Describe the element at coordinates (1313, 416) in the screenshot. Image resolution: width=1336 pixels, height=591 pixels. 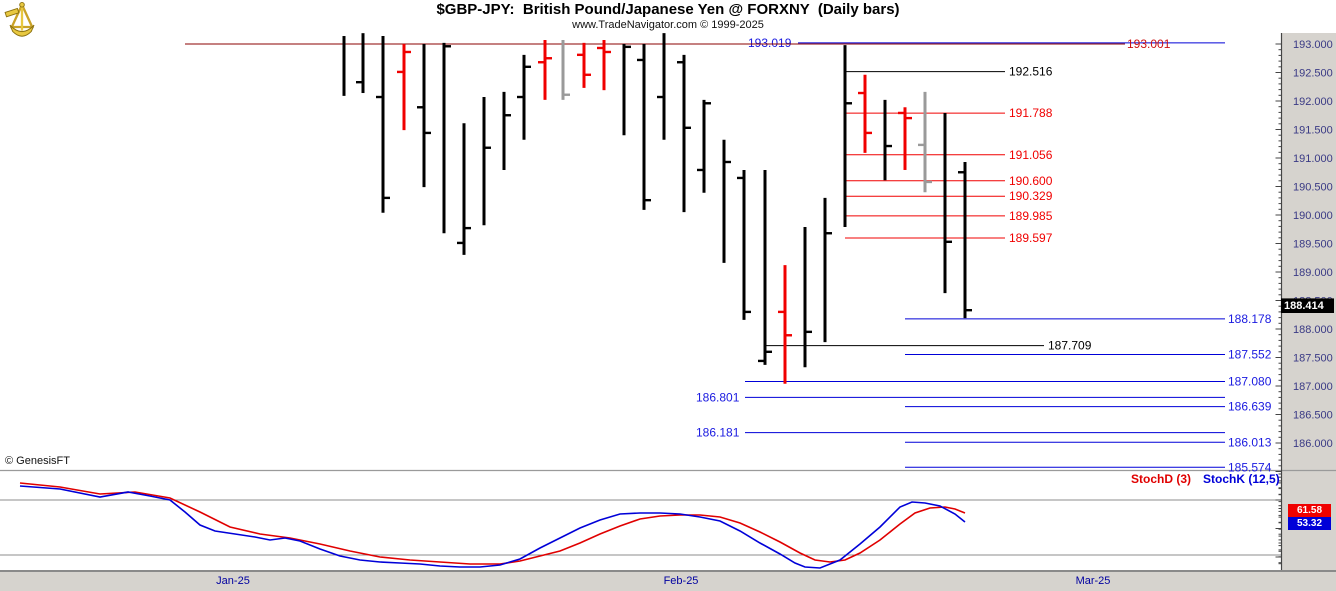
I see `price-axis-label: 186.500` at that location.